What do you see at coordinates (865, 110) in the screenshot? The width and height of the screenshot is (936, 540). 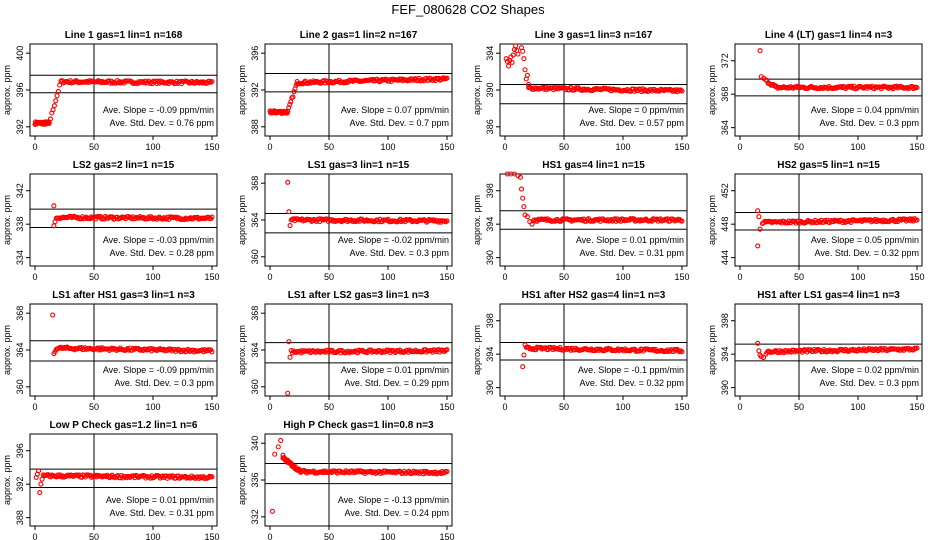 I see `slope-annotation: Ave. Slope = 0.04 ppm/min` at bounding box center [865, 110].